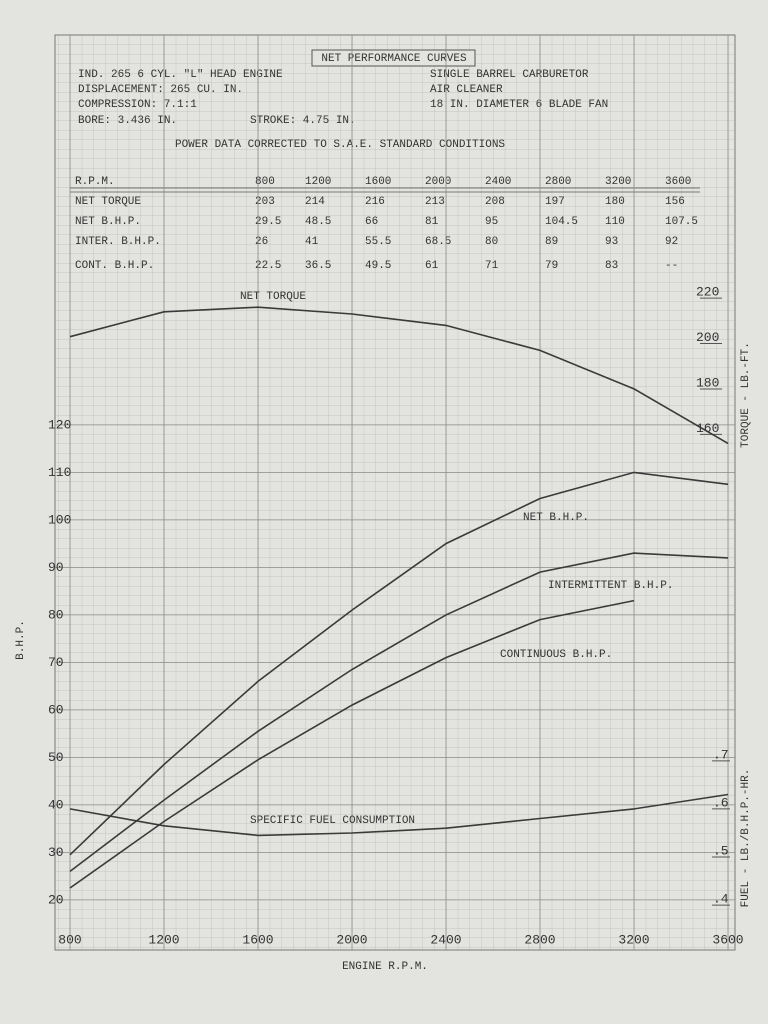 The image size is (768, 1024). I want to click on table-cell: 92, so click(671, 242).